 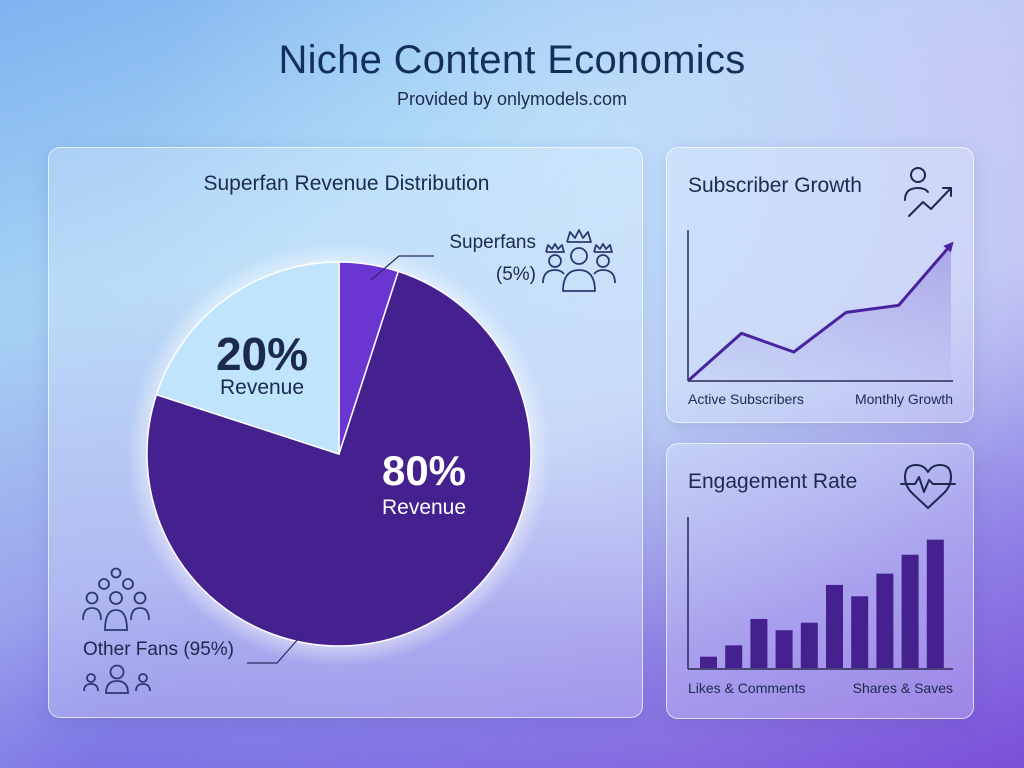 What do you see at coordinates (424, 470) in the screenshot?
I see `slice-80-value: 80%` at bounding box center [424, 470].